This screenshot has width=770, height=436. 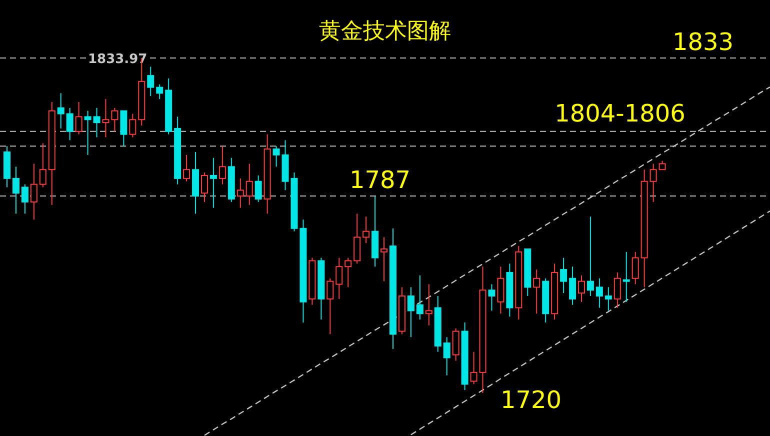 I want to click on chart-title: 黄金技术图解, so click(x=385, y=31).